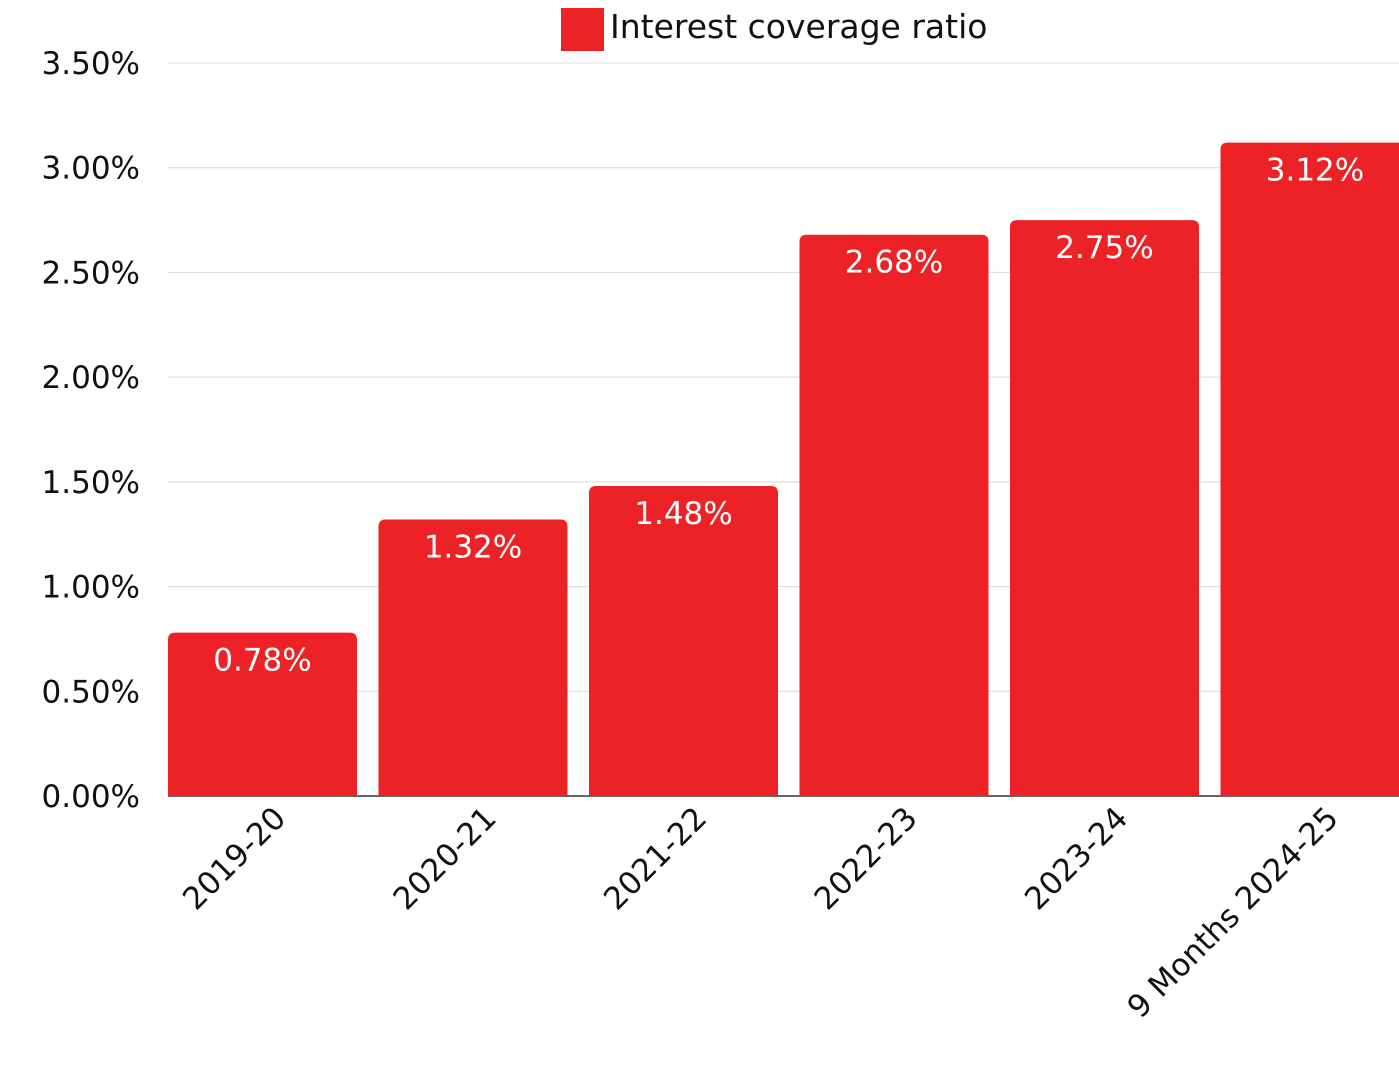 The width and height of the screenshot is (1399, 1075). What do you see at coordinates (91, 797) in the screenshot?
I see `y-tick-label: 0.00%` at bounding box center [91, 797].